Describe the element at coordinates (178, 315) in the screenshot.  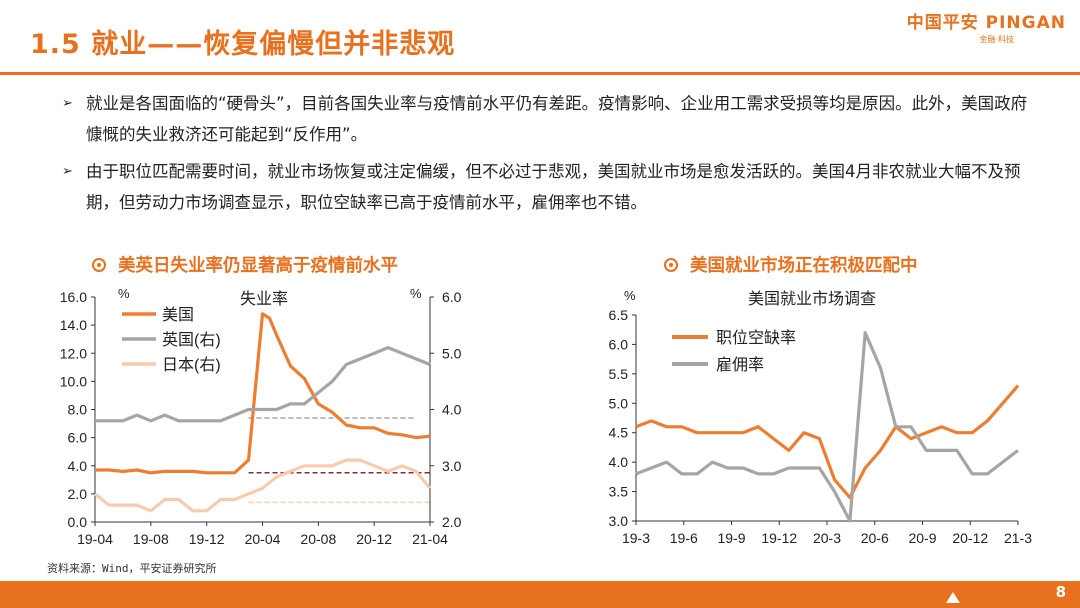
I see `legend-label: 美国` at that location.